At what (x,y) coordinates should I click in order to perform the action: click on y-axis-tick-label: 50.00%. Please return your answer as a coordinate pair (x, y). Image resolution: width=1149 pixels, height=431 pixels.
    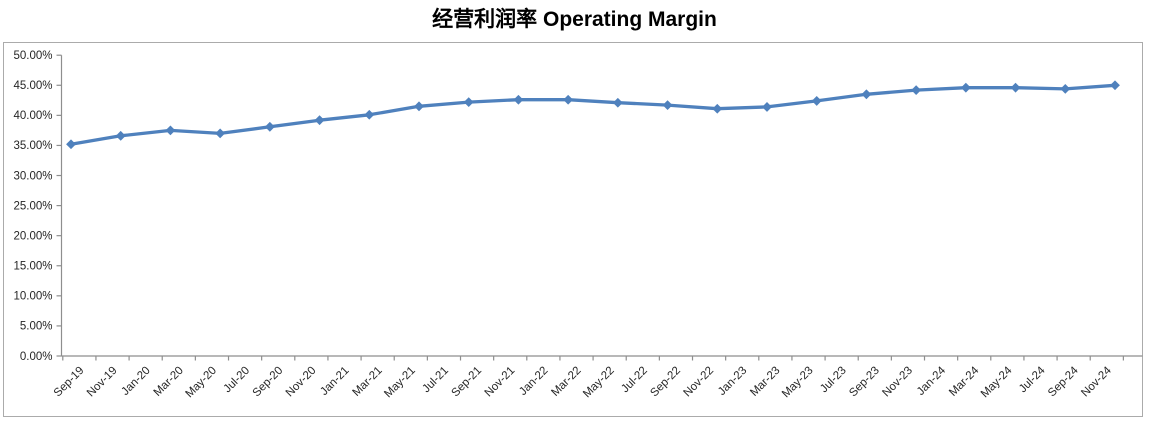
    Looking at the image, I should click on (32, 56).